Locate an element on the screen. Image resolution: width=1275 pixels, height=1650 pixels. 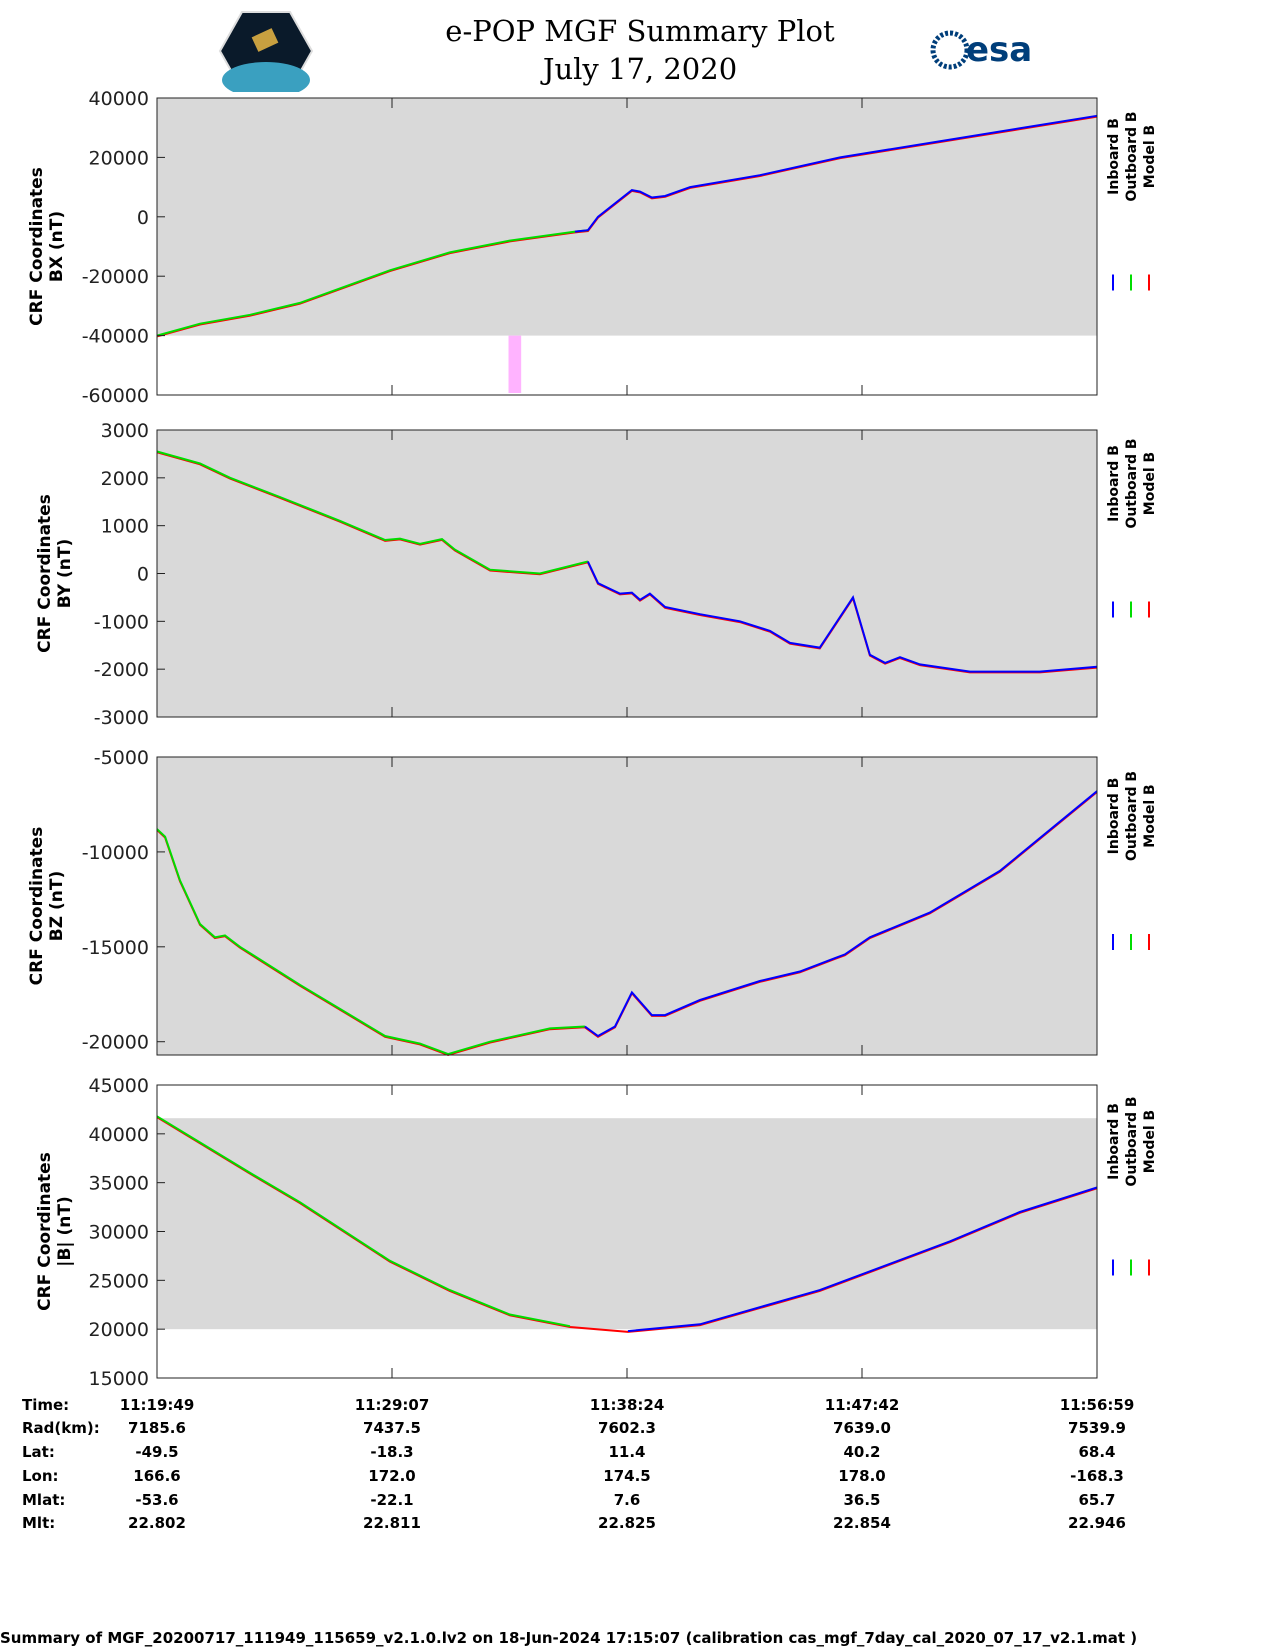
y-axis-label: BX (nT) is located at coordinates (57, 246).